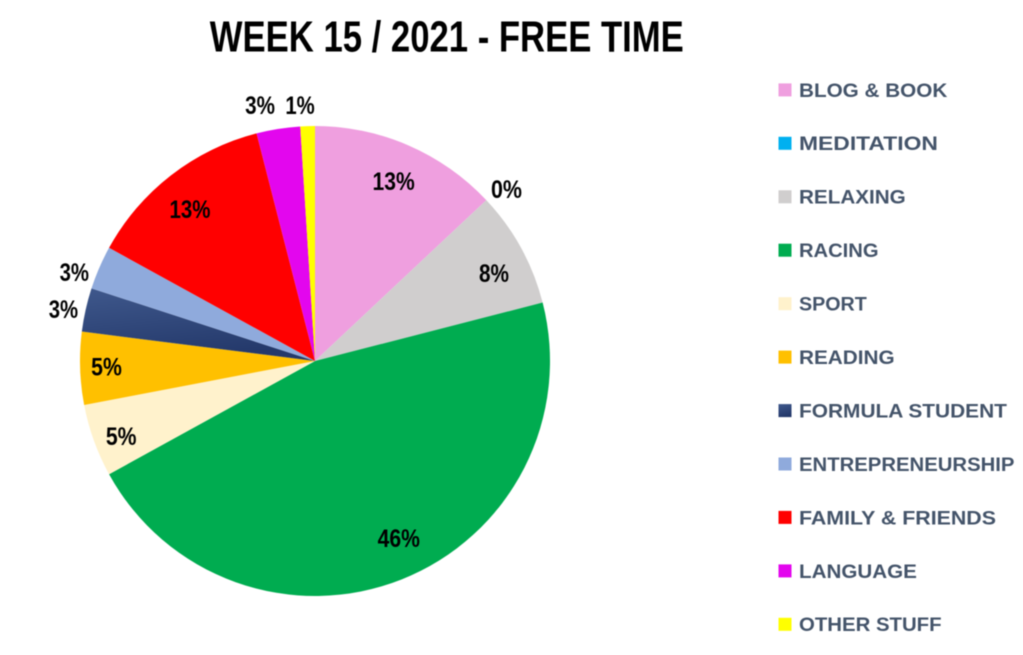  What do you see at coordinates (858, 572) in the screenshot?
I see `svg-text: LANGUAGE` at bounding box center [858, 572].